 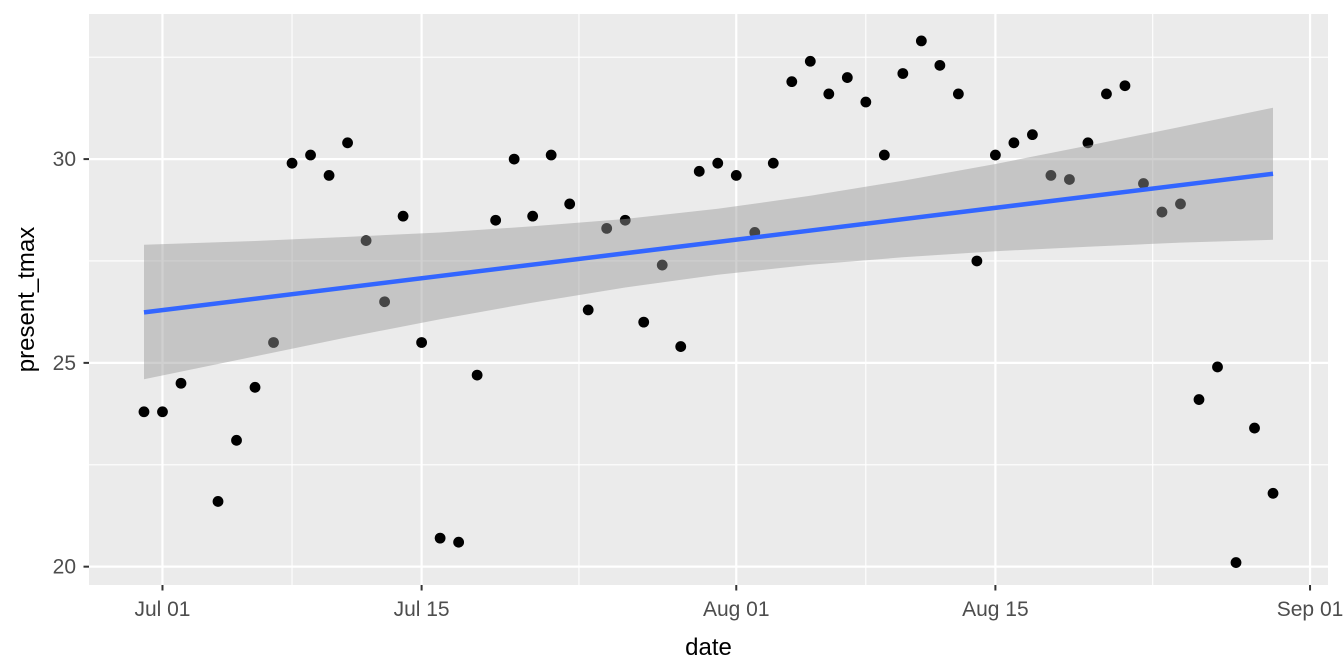 I want to click on x-tick-label: Sep 01, so click(x=1310, y=609).